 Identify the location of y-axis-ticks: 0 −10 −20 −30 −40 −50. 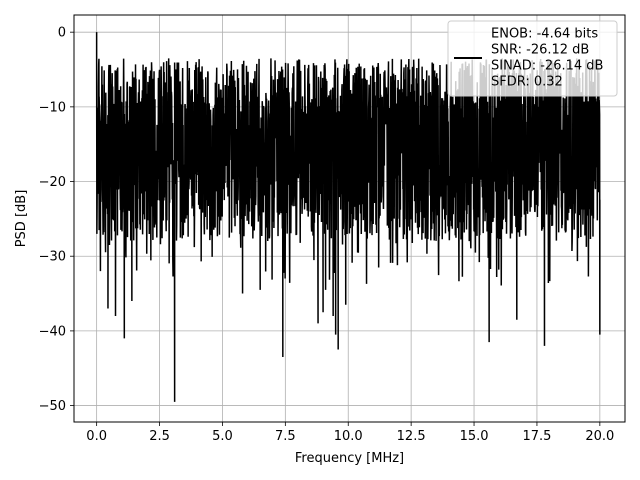
(56, 220).